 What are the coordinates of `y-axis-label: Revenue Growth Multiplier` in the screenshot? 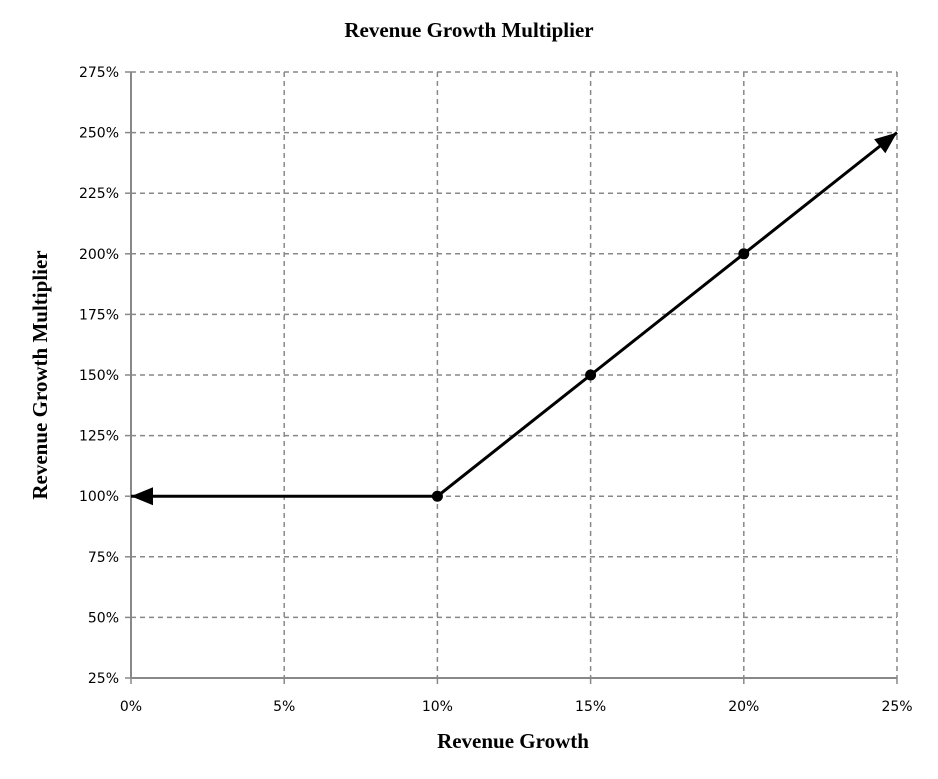 It's located at (40, 374).